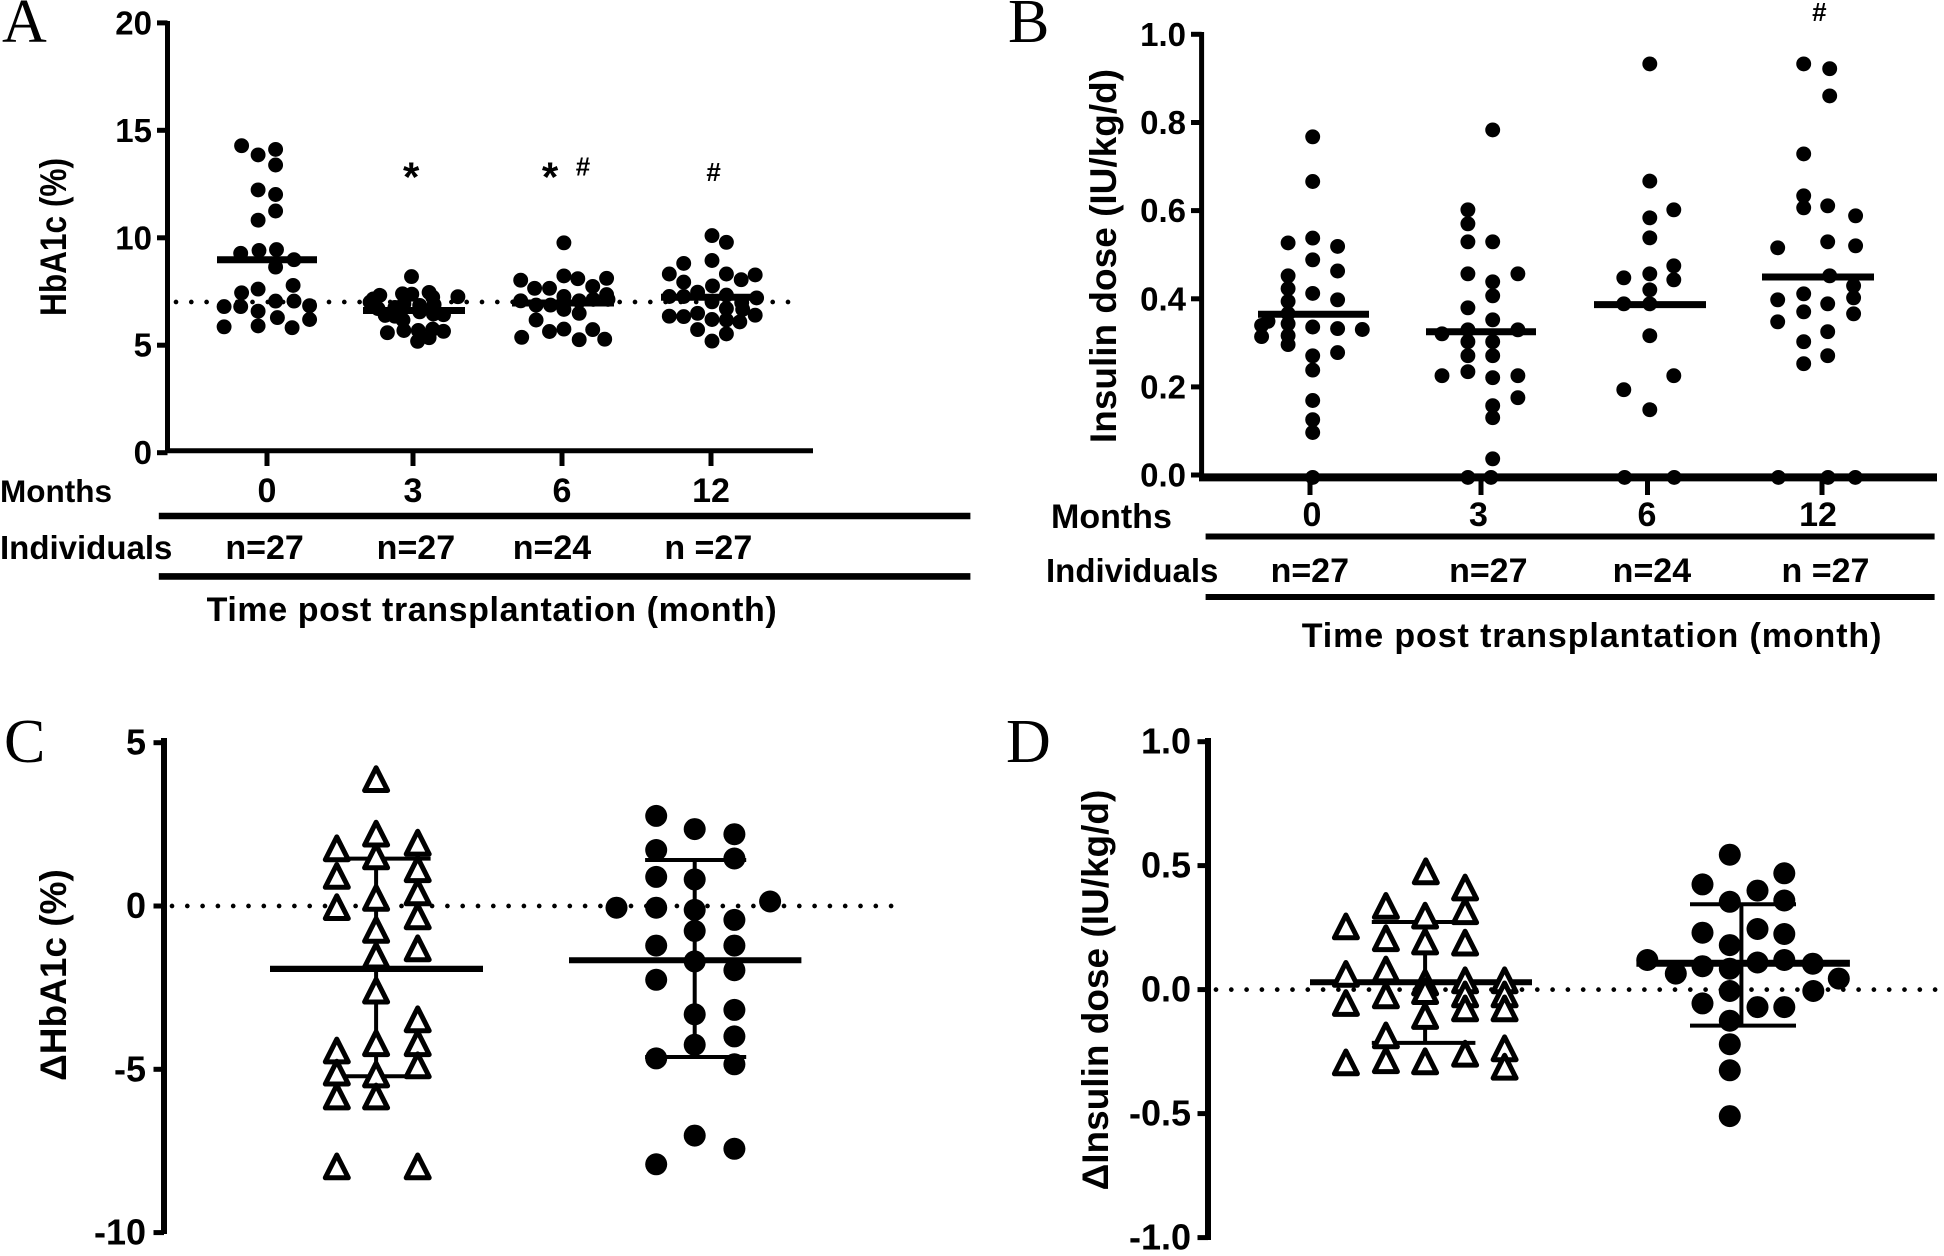 The image size is (1944, 1256). I want to click on svg-text: A, so click(24, 28).